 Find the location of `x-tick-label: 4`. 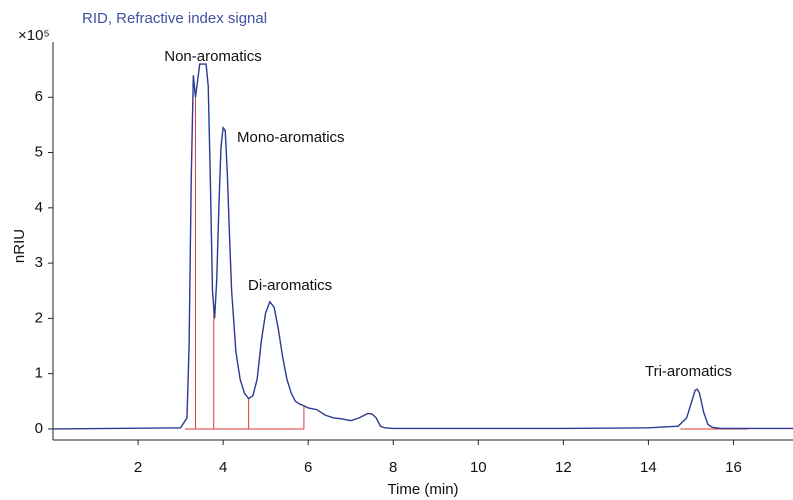

x-tick-label: 4 is located at coordinates (223, 467).